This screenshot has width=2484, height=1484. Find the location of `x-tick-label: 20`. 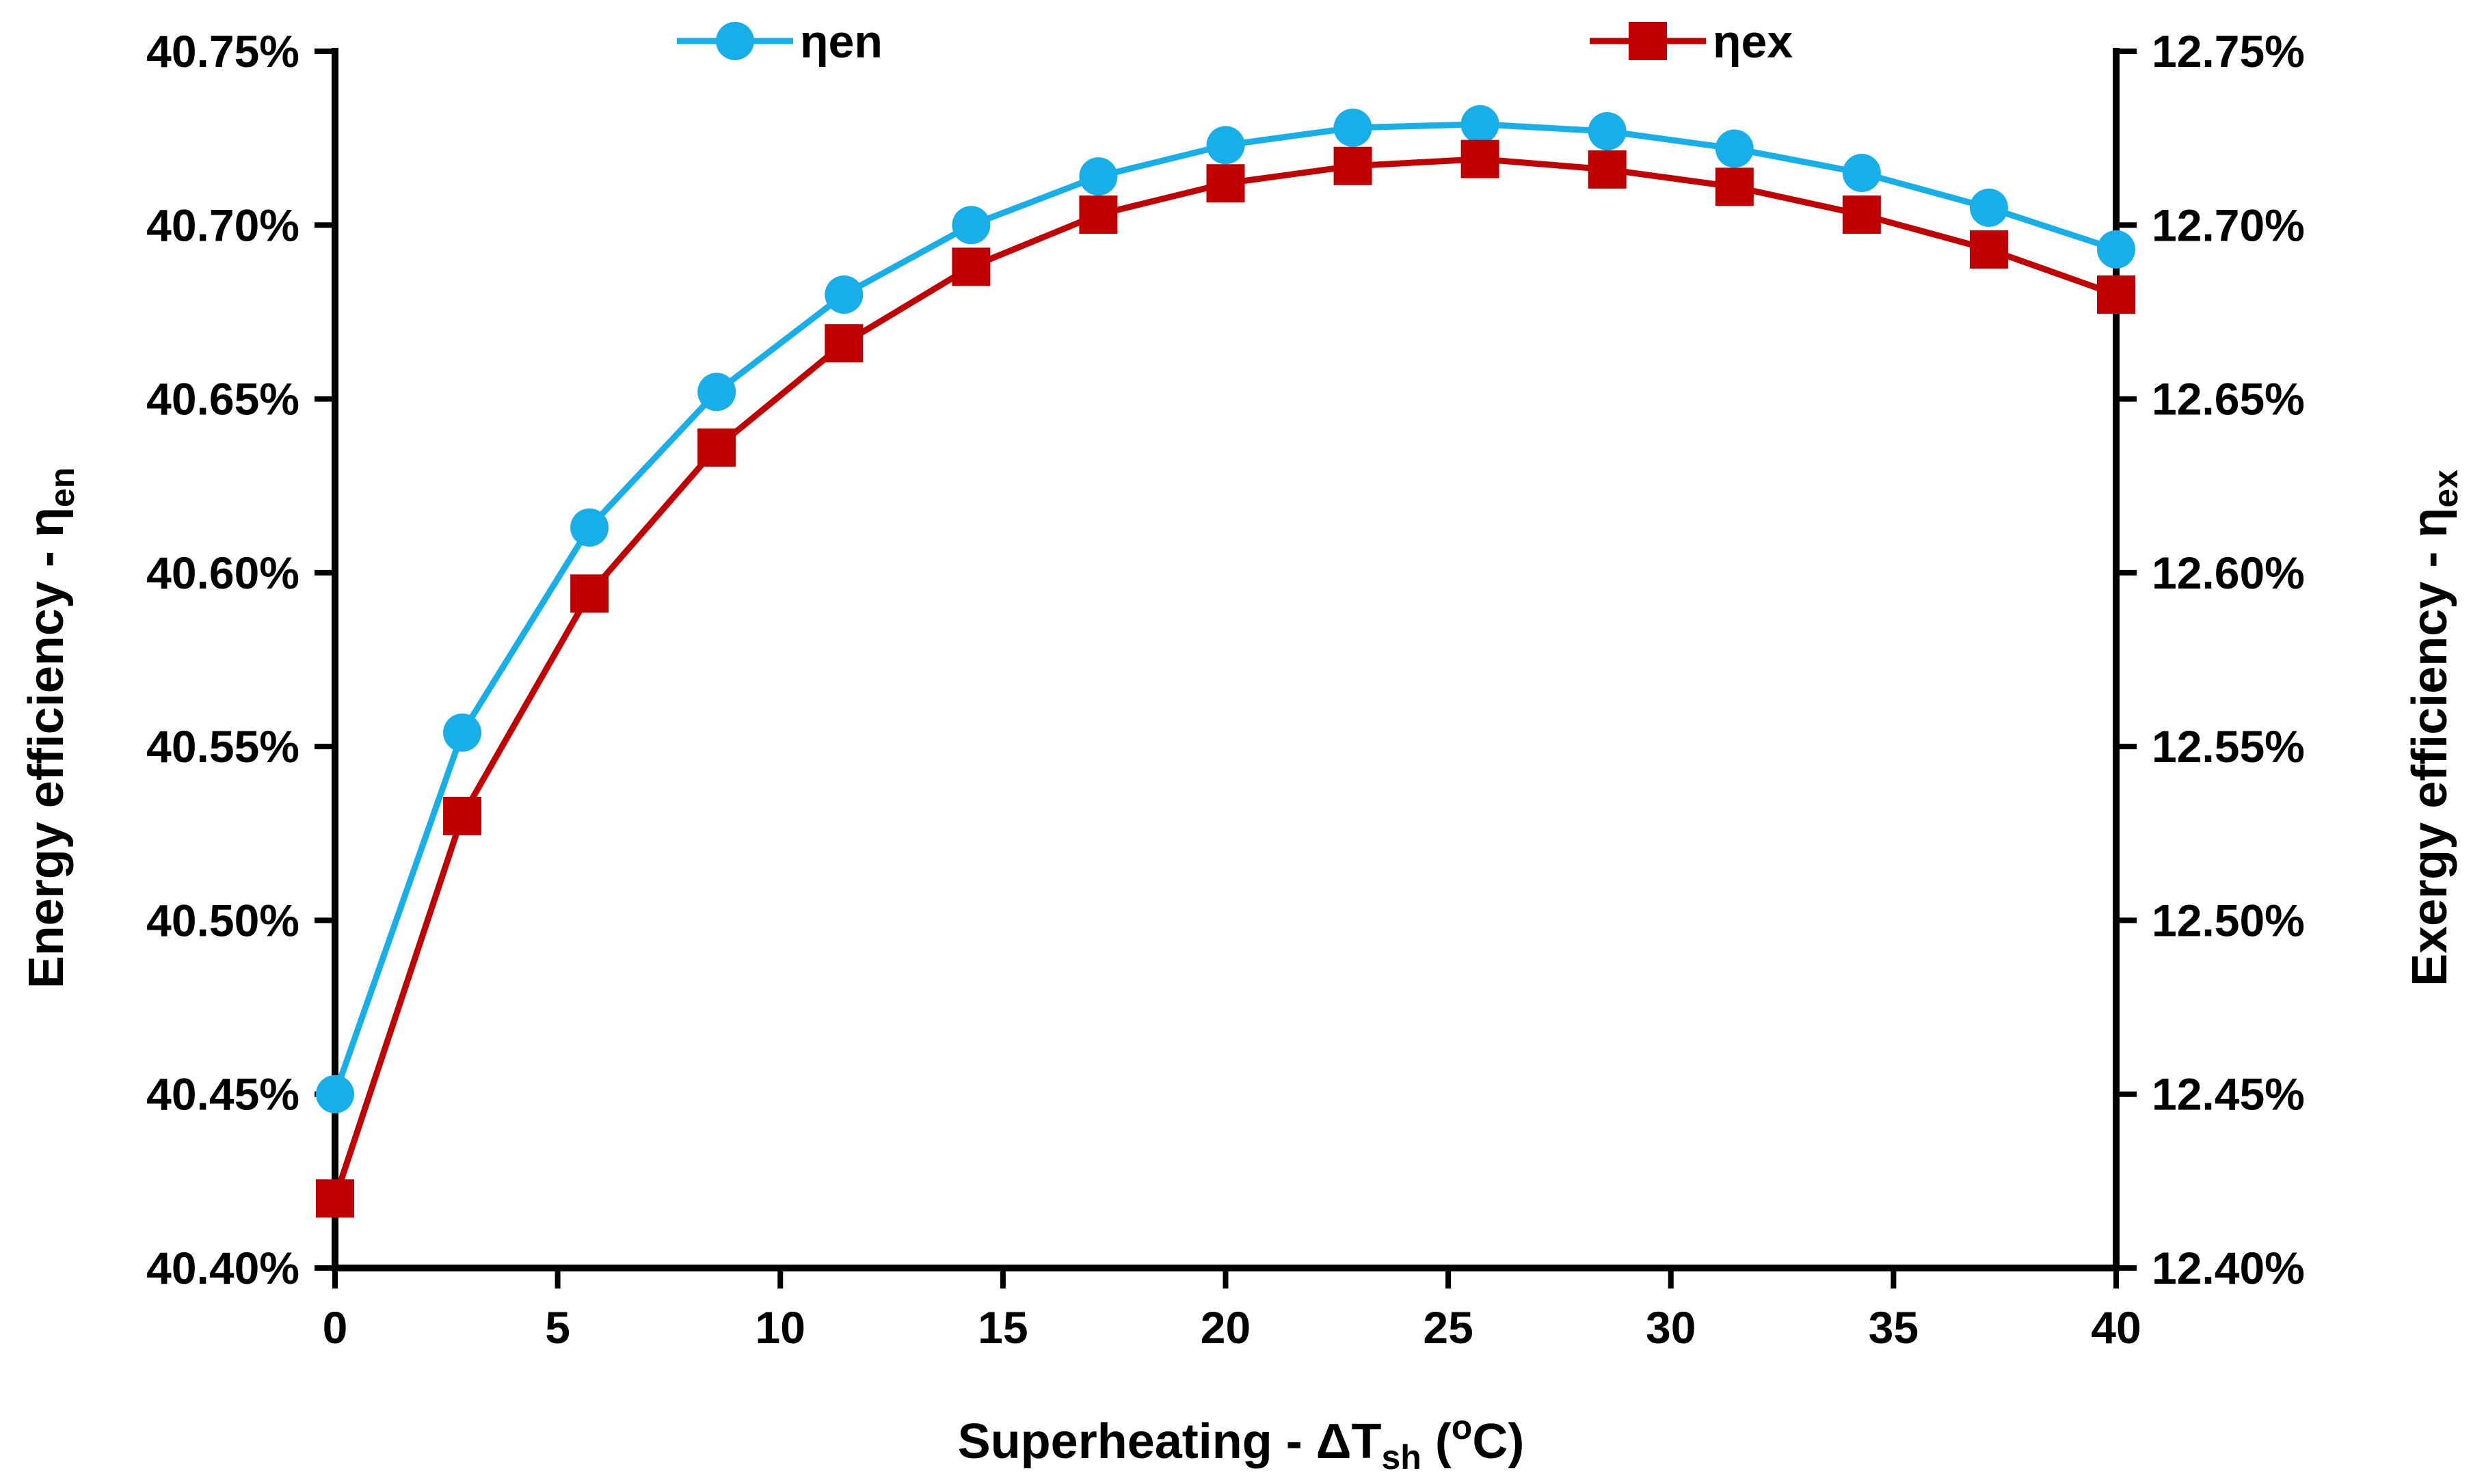

x-tick-label: 20 is located at coordinates (1226, 1328).